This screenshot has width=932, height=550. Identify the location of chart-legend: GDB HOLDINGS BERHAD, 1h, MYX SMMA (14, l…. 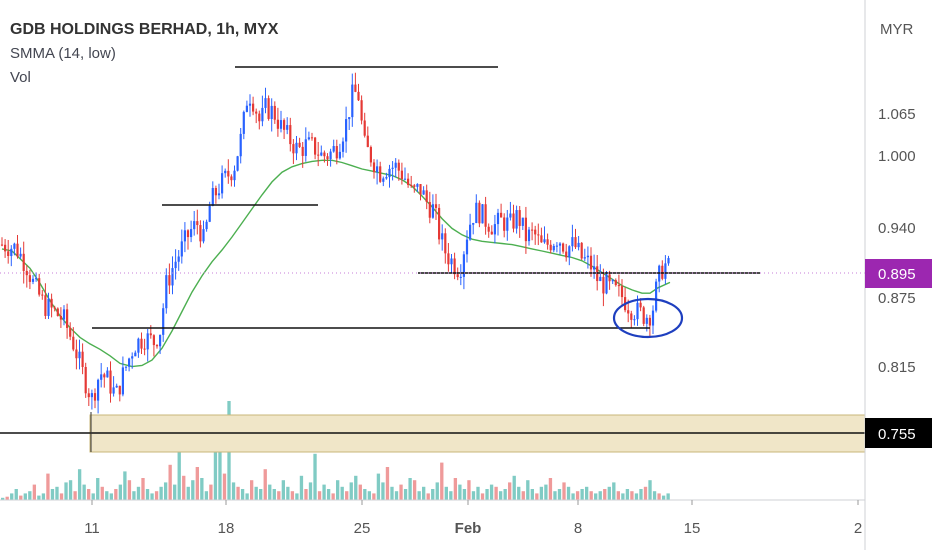
(144, 54).